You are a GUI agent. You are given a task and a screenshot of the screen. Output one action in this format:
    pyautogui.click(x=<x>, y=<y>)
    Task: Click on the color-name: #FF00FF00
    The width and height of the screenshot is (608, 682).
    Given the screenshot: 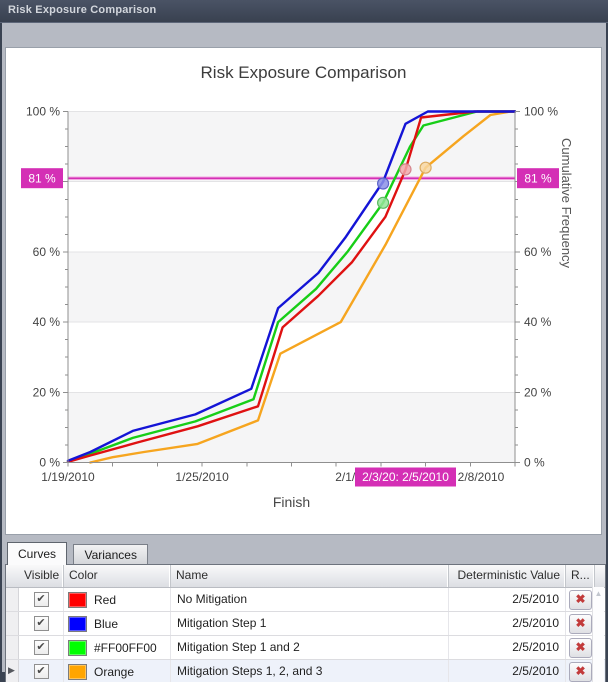 What is the action you would take?
    pyautogui.click(x=125, y=647)
    